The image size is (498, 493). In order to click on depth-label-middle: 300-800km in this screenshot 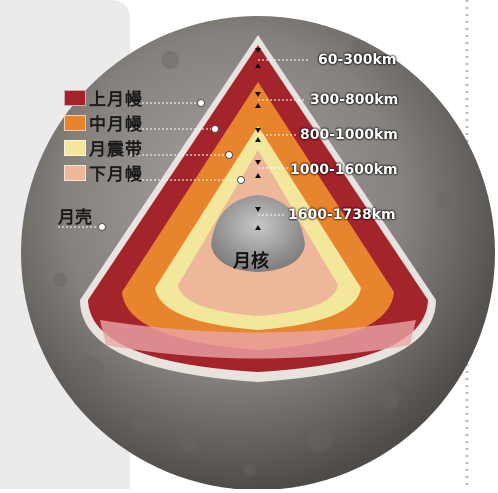, I will do `click(354, 100)`.